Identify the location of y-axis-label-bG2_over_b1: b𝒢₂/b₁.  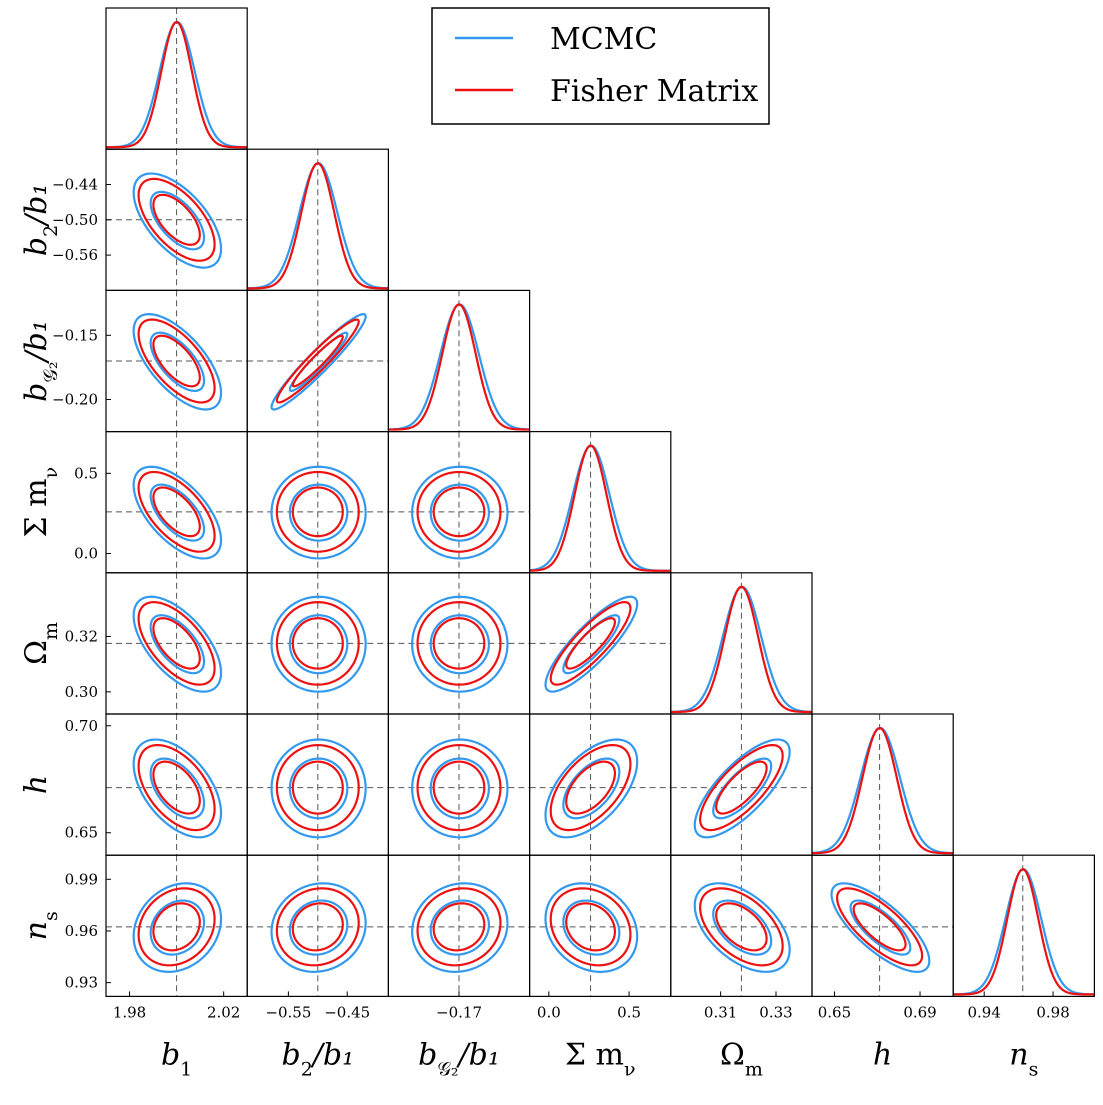
(40, 361).